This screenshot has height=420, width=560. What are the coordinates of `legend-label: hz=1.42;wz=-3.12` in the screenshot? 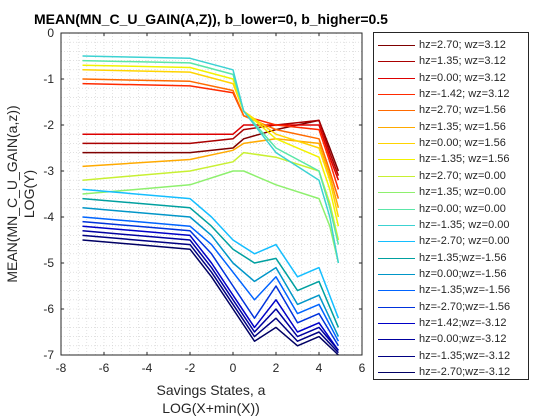 It's located at (463, 322).